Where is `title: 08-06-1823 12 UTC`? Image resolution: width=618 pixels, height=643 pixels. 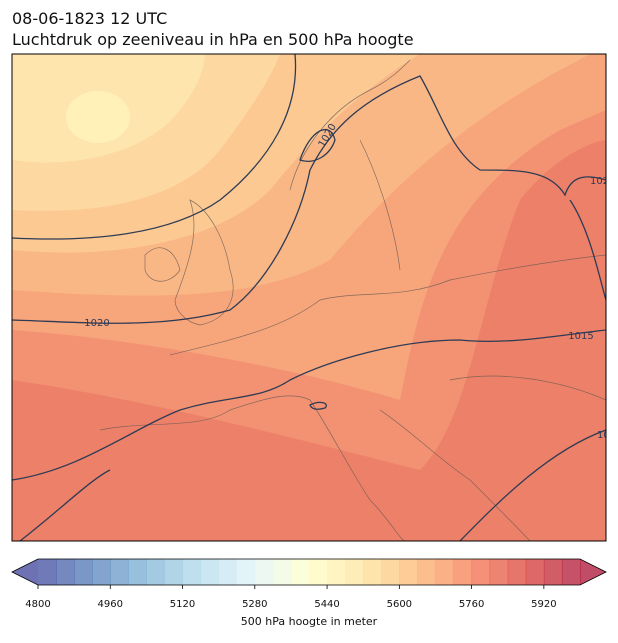 title: 08-06-1823 12 UTC is located at coordinates (89, 18).